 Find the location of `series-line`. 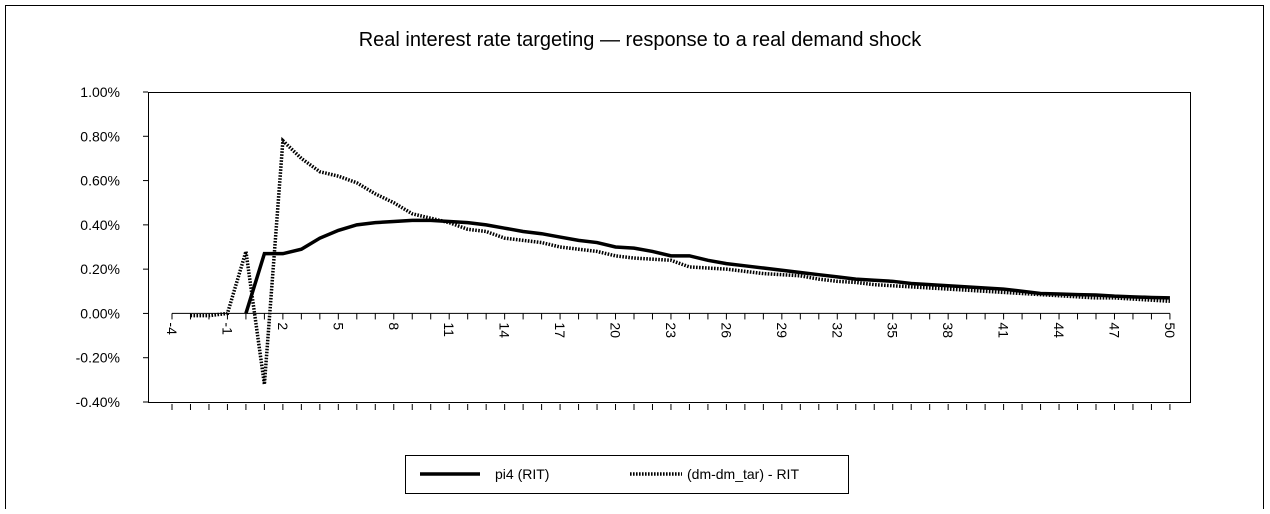

series-line is located at coordinates (707, 266).